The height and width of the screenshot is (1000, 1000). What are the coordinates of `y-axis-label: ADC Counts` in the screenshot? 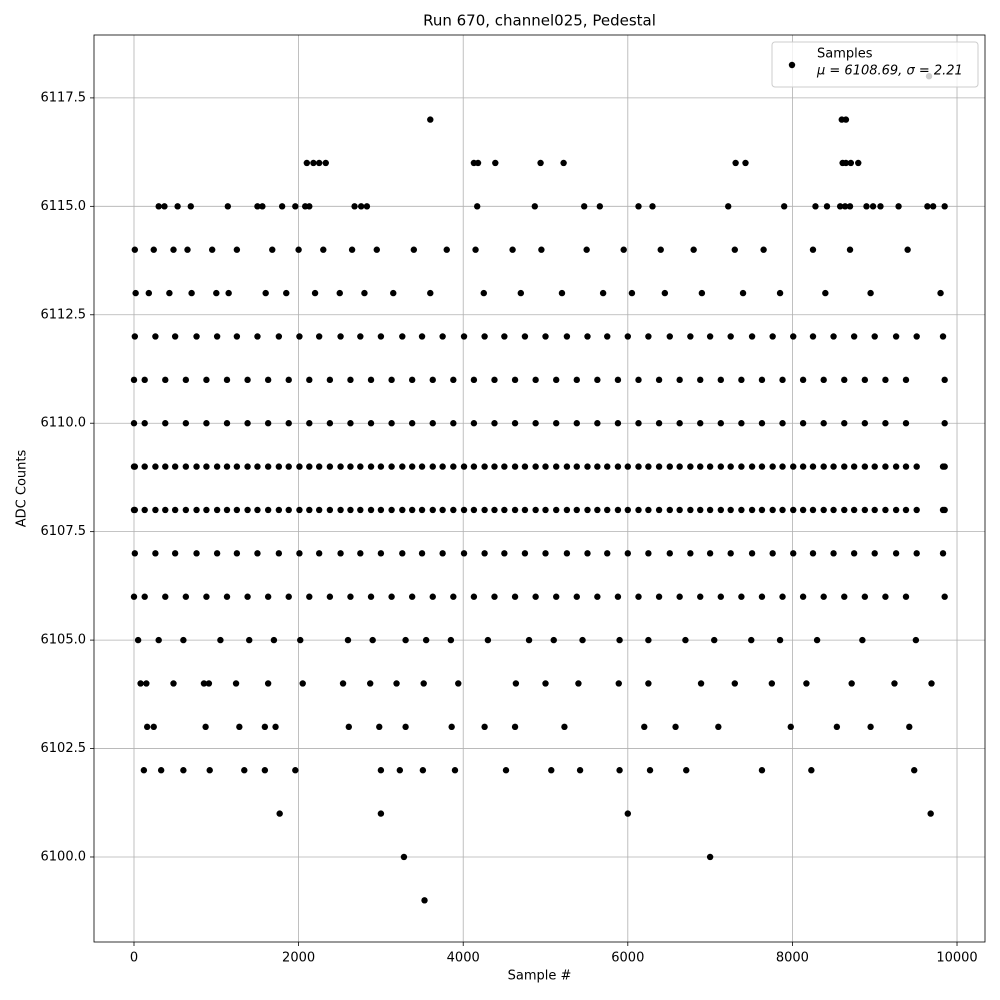 It's located at (22, 489).